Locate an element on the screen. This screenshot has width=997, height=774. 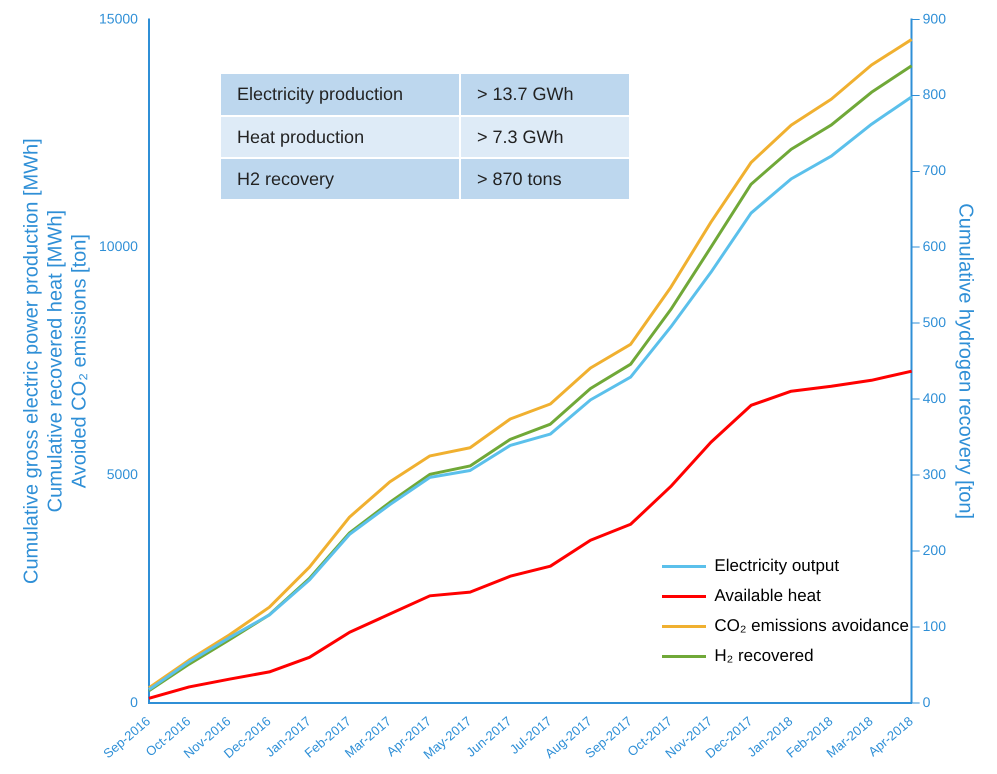
annotation: Heat production is located at coordinates (340, 137).